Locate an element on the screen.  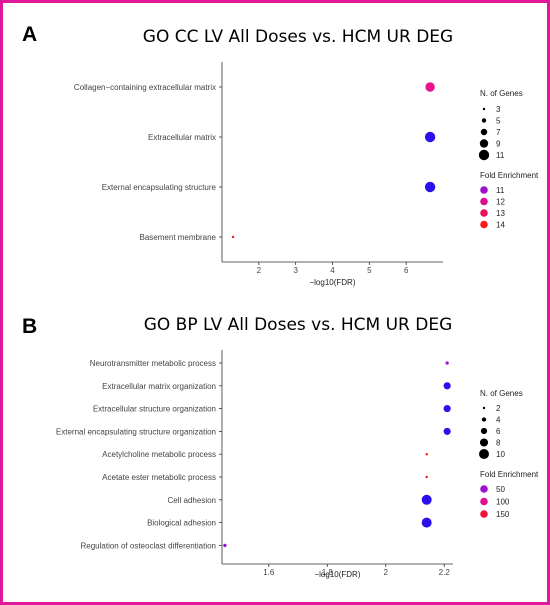
category-label: Neurotransmitter metabolic process is located at coordinates (153, 363).